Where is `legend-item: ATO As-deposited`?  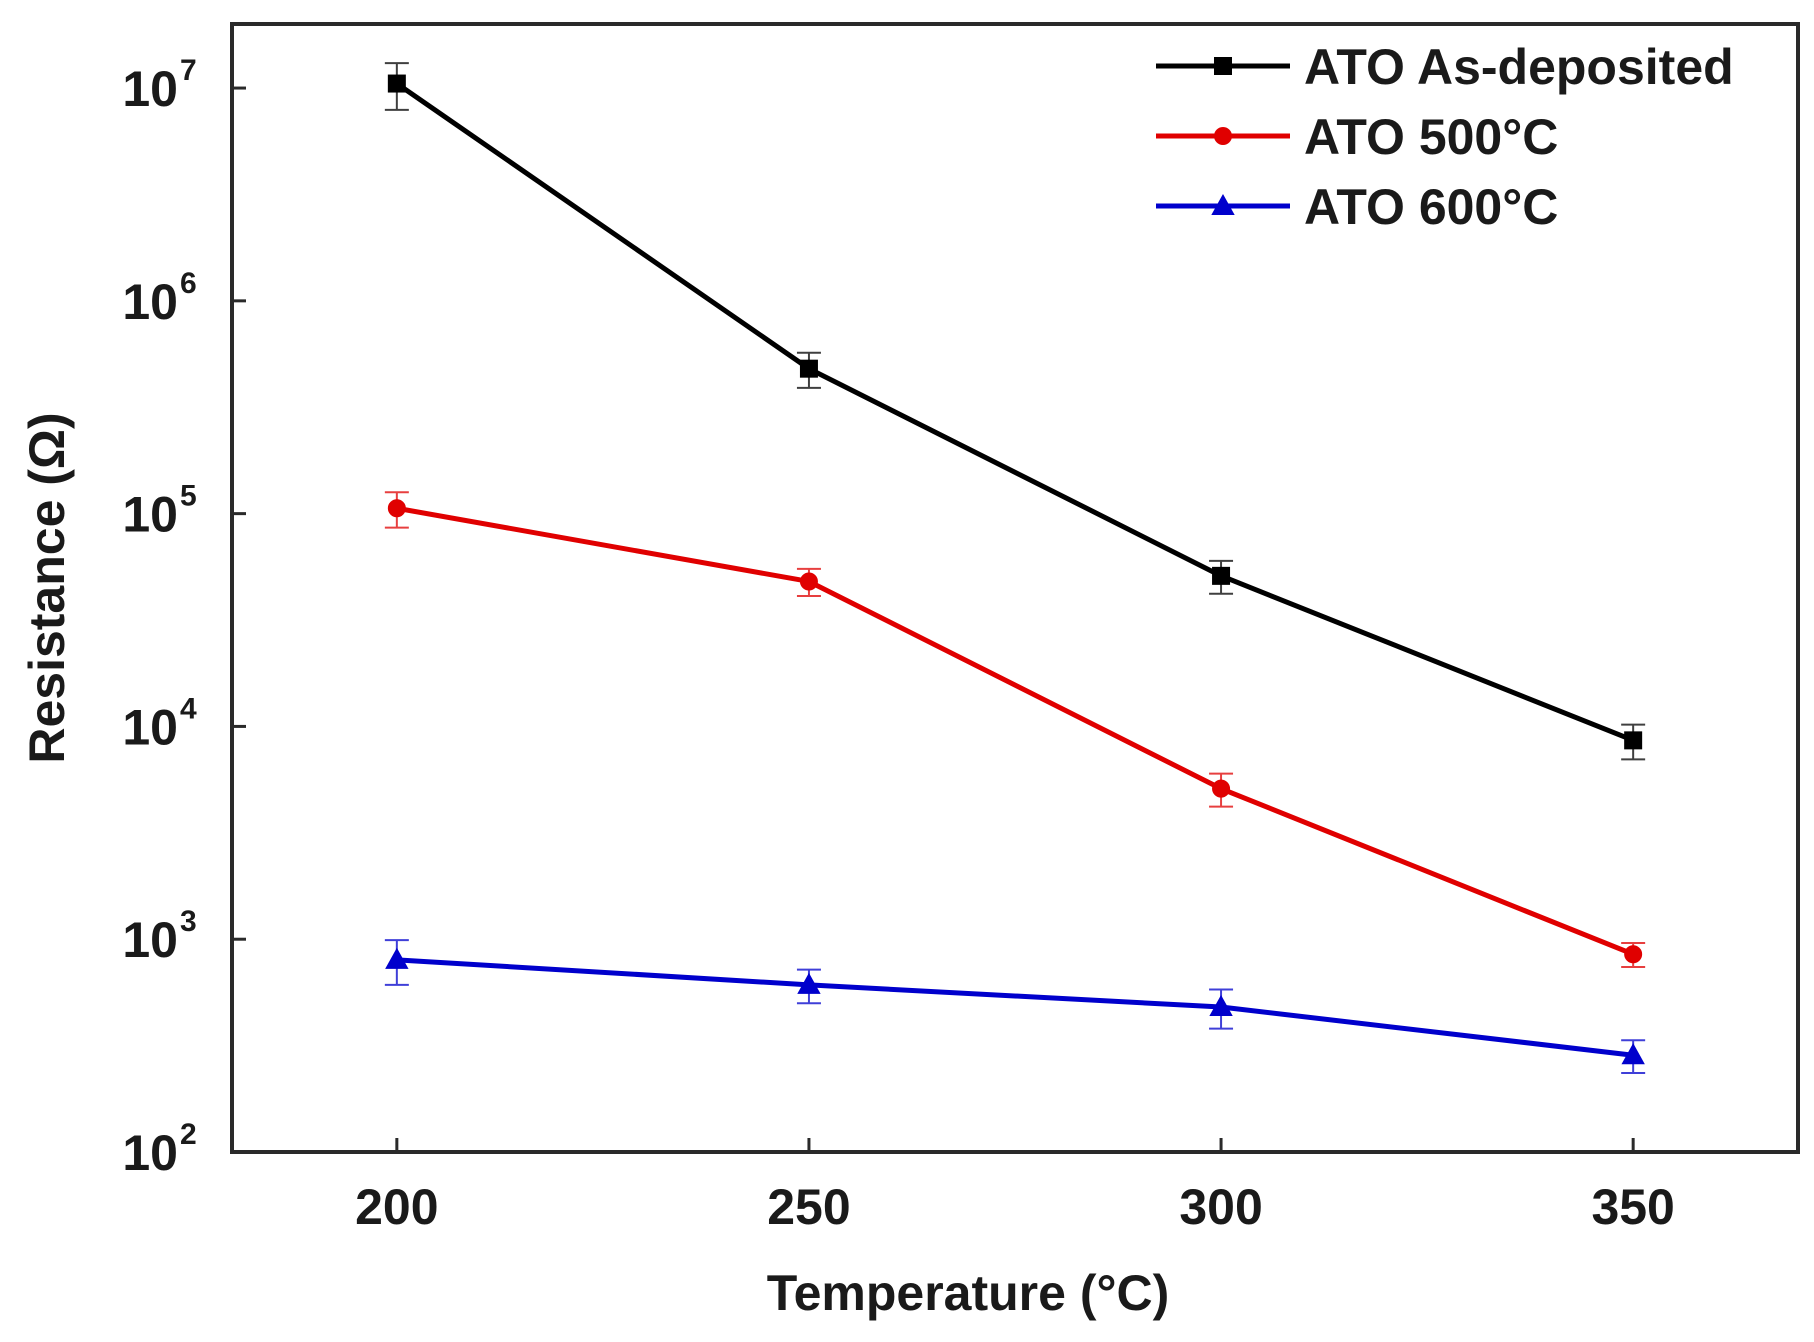 legend-item: ATO As-deposited is located at coordinates (1445, 67).